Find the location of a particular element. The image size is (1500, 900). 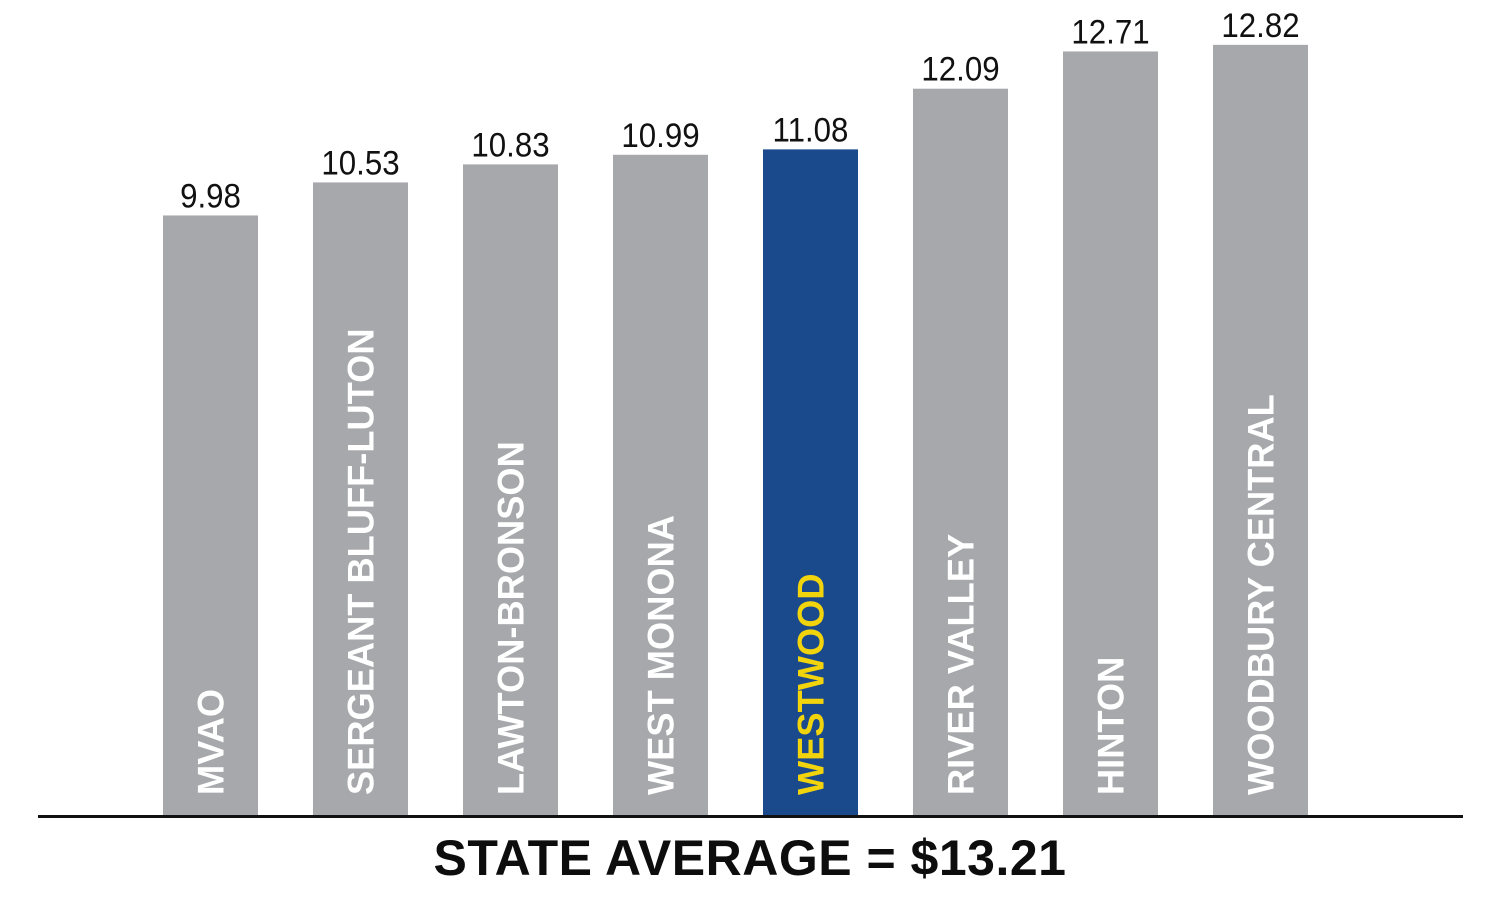

bar-group: 12.71 HINTON is located at coordinates (1110, 414).